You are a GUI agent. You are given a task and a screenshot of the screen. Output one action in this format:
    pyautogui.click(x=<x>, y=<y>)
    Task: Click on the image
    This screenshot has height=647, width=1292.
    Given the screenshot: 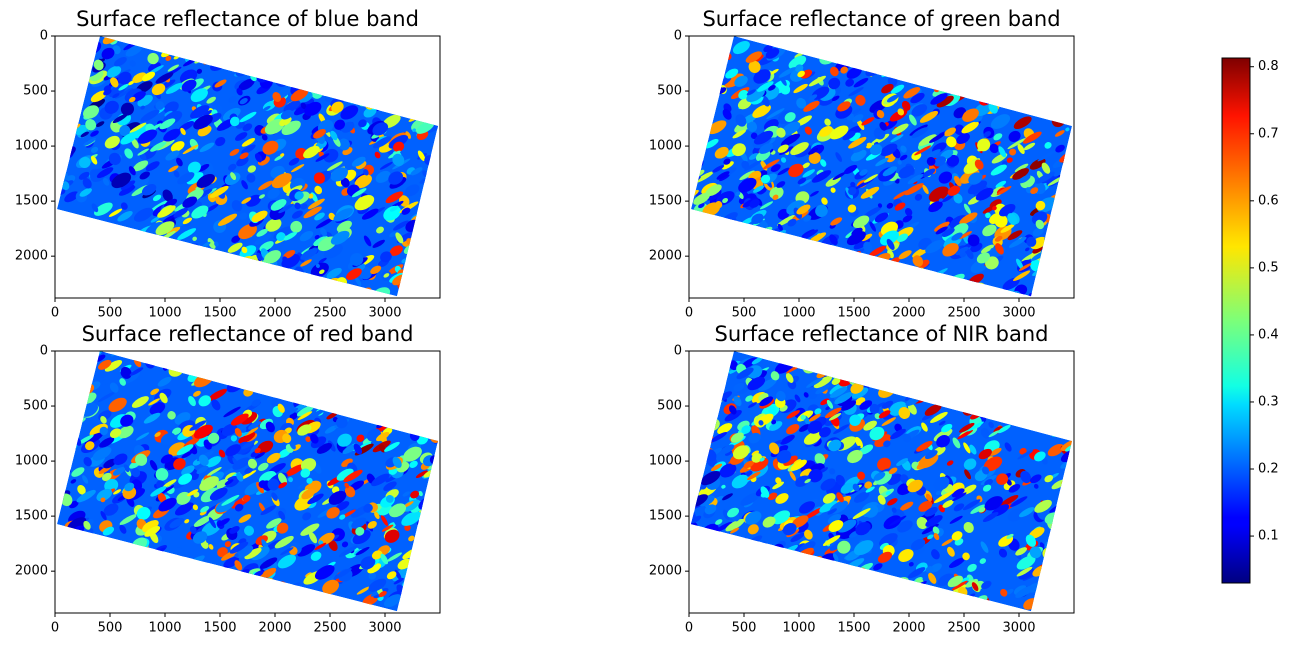 What is the action you would take?
    pyautogui.click(x=247, y=167)
    